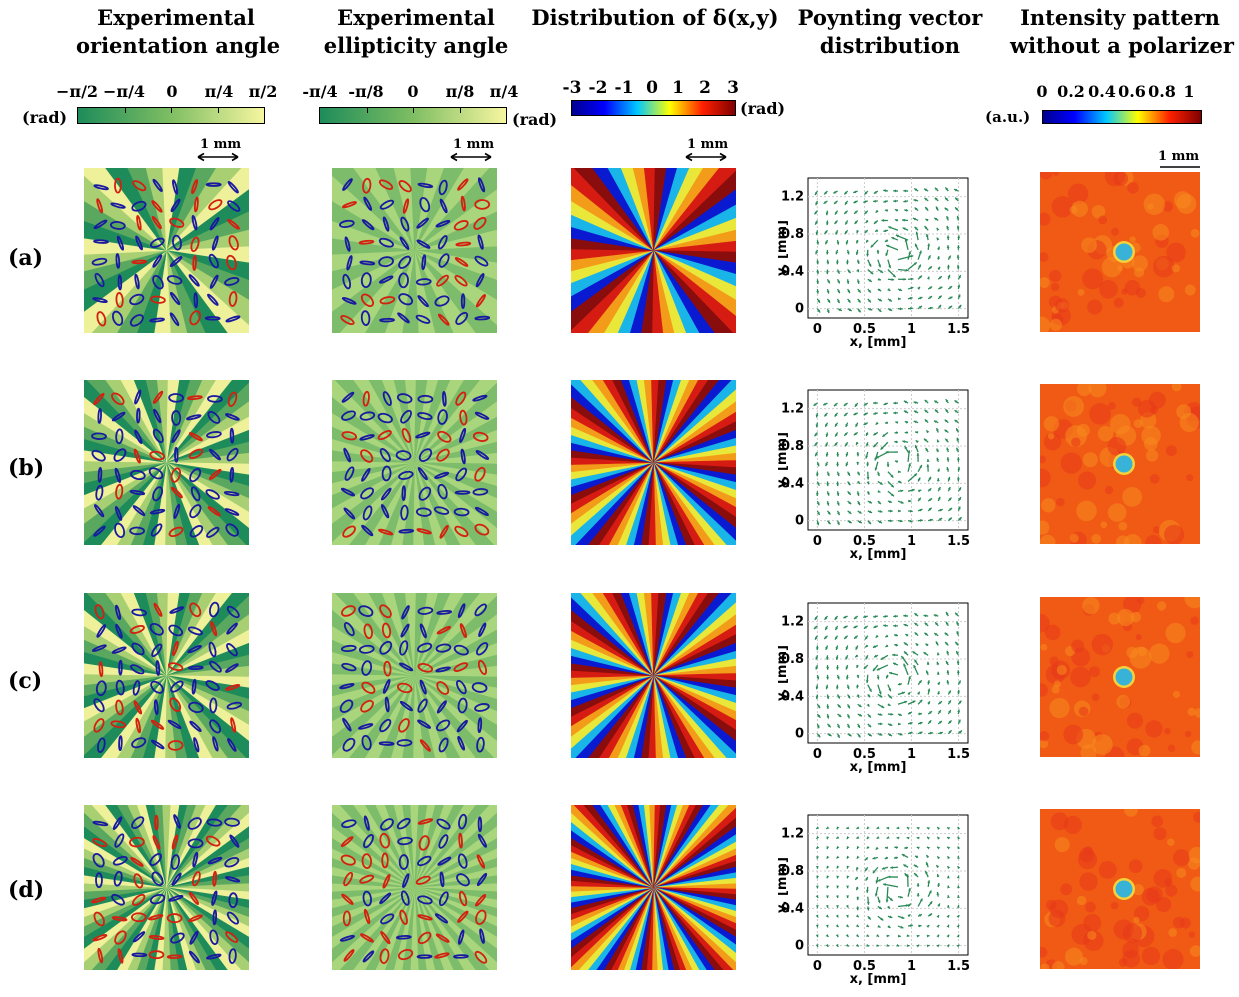  What do you see at coordinates (1007, 117) in the screenshot?
I see `cbar-int-unit: (a.u.)` at bounding box center [1007, 117].